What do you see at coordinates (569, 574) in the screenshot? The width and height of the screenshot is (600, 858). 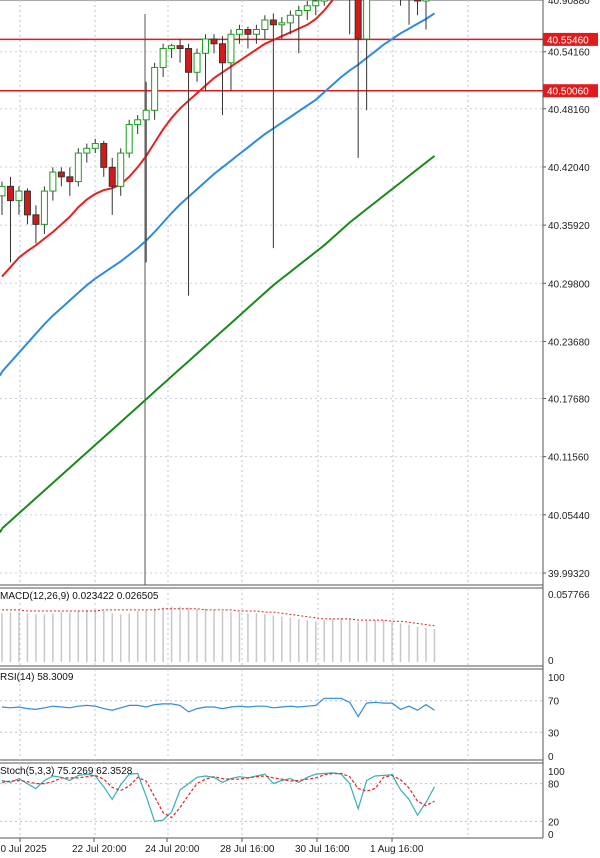 I see `price-tick-label: 39.99320` at bounding box center [569, 574].